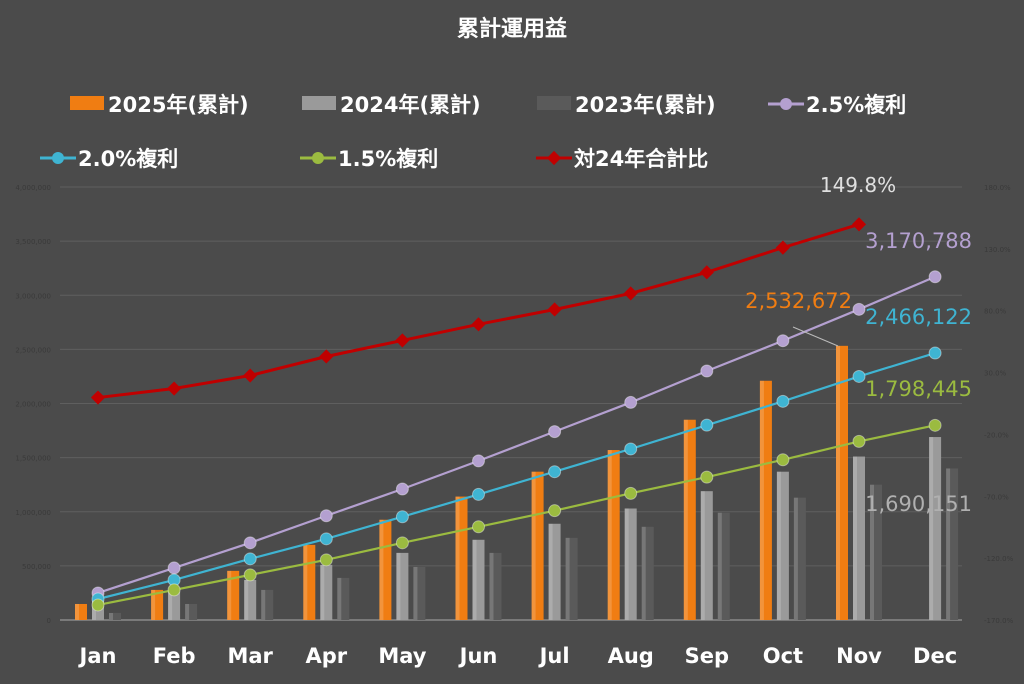 The image size is (1024, 684). Describe the element at coordinates (554, 656) in the screenshot. I see `x-tick-label: Jul` at that location.